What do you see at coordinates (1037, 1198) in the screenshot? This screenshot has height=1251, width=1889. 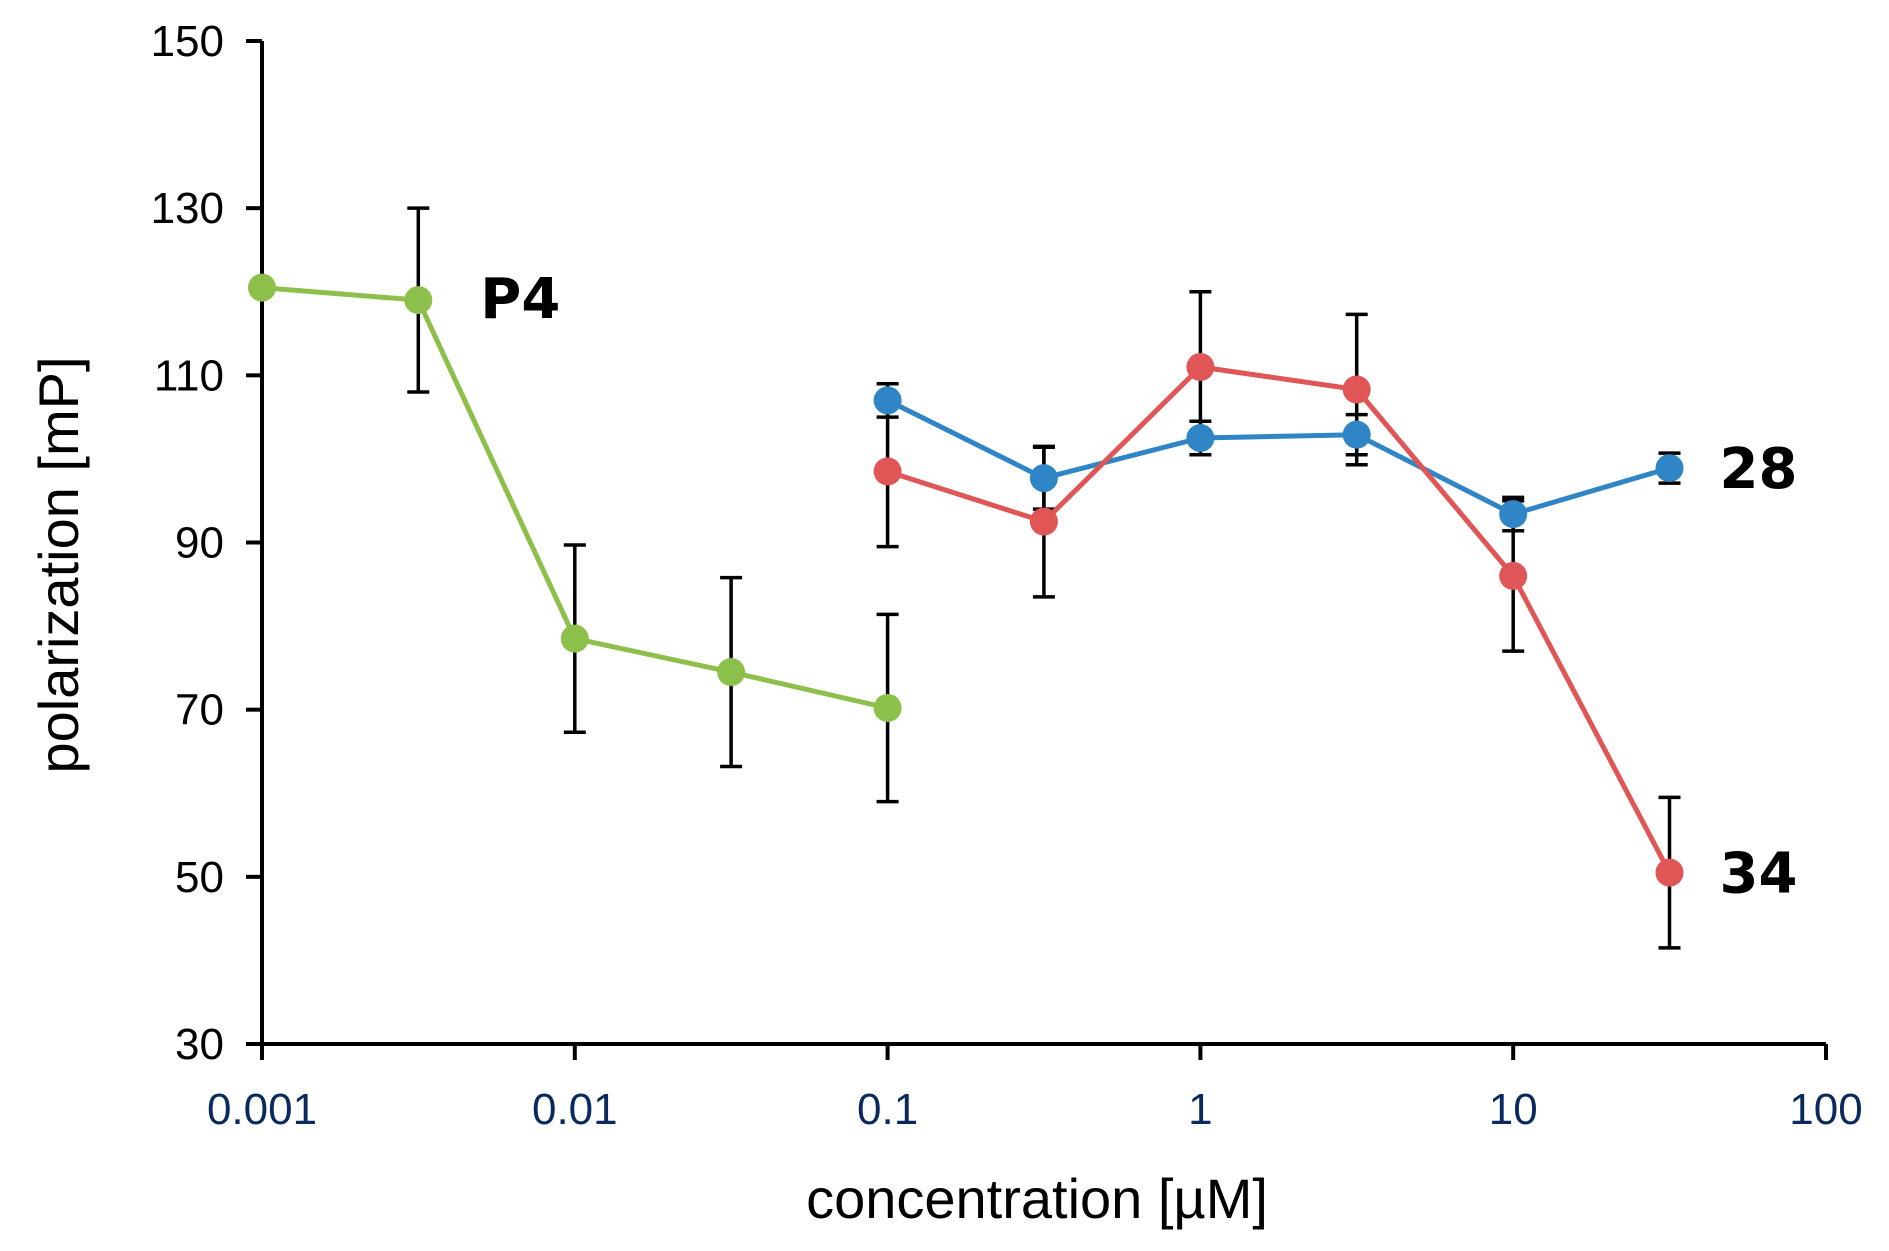 I see `x-axis-title: concentration [µM]` at bounding box center [1037, 1198].